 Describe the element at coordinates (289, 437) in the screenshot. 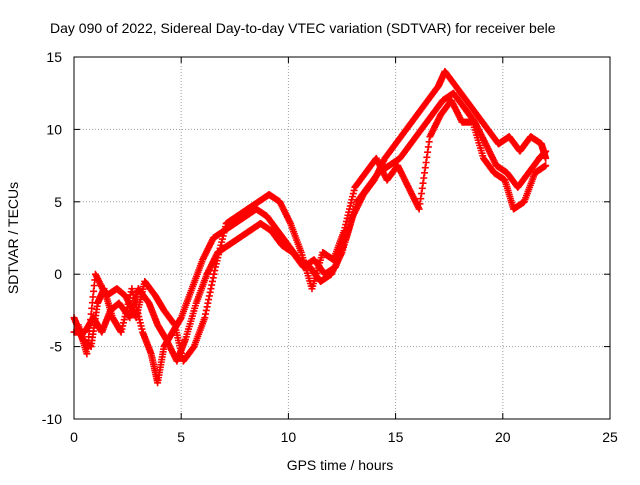

I see `x-tick-label: 10` at that location.